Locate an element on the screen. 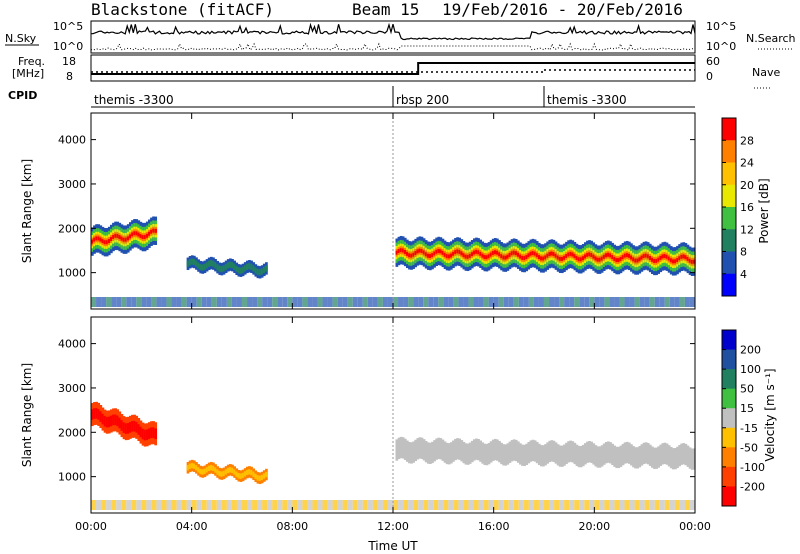 Image resolution: width=800 pixels, height=554 pixels. nsearch-line is located at coordinates (393, 46).